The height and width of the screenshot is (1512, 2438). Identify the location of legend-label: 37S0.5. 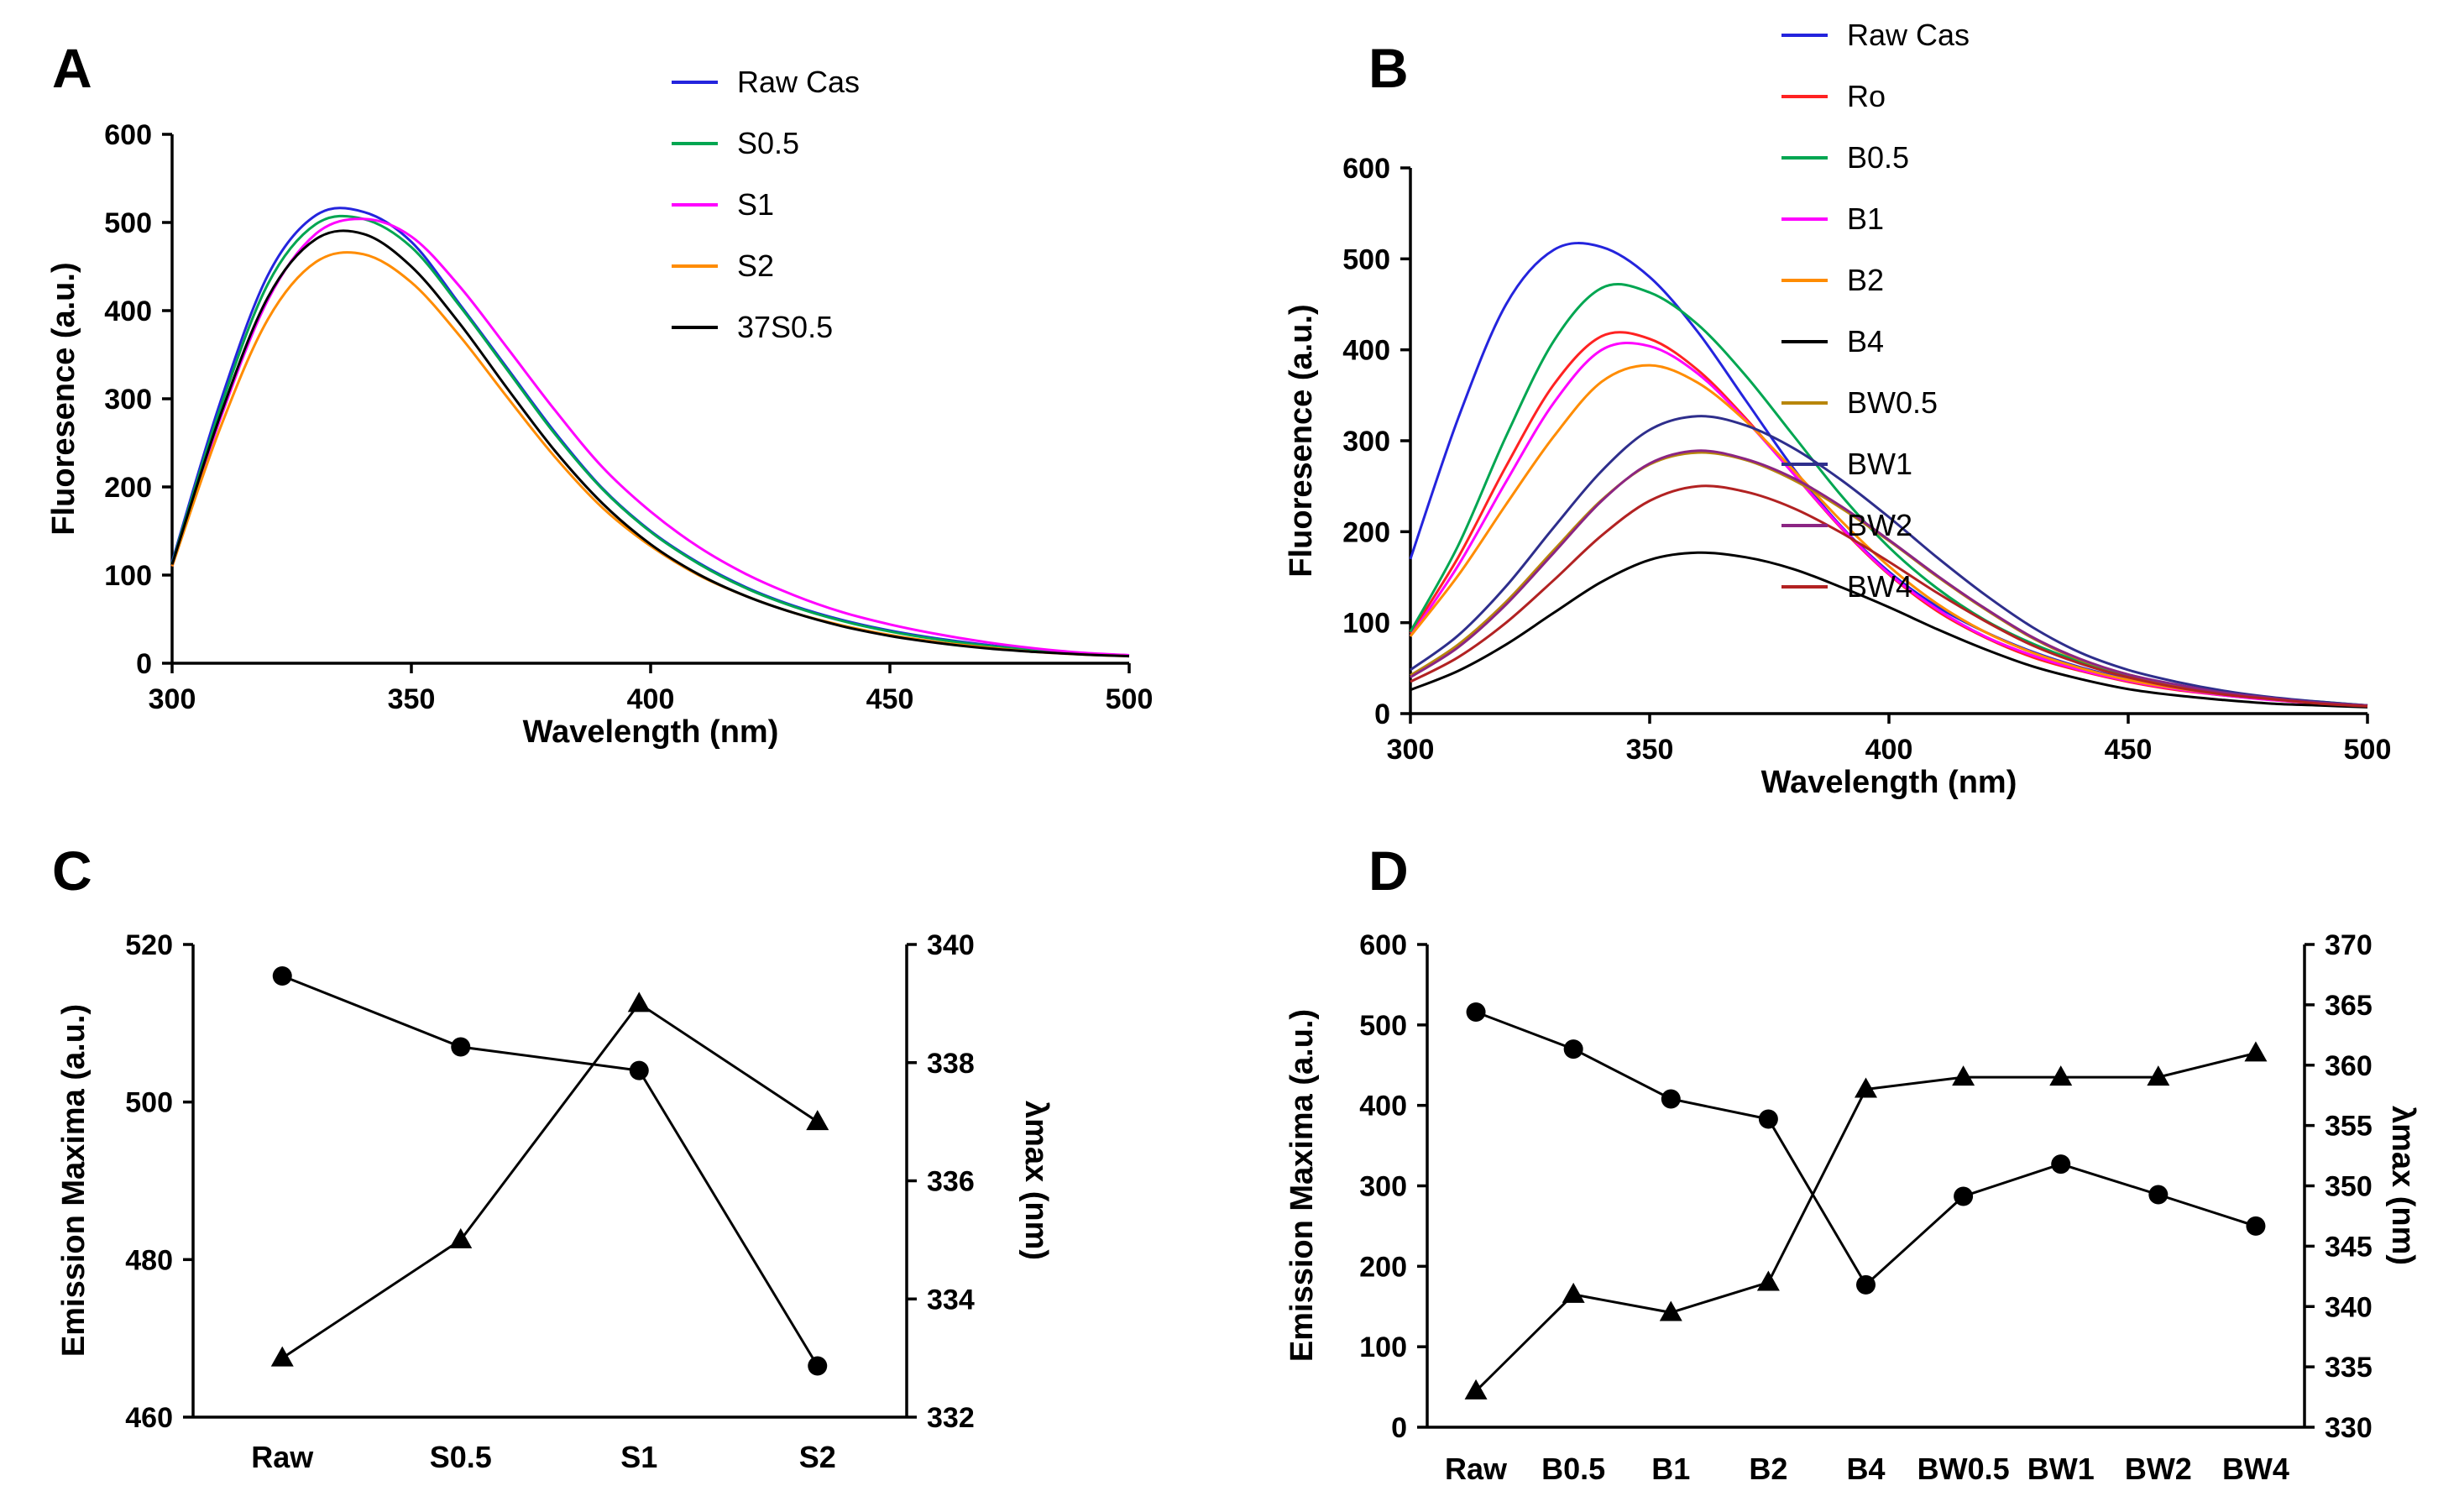
(785, 327).